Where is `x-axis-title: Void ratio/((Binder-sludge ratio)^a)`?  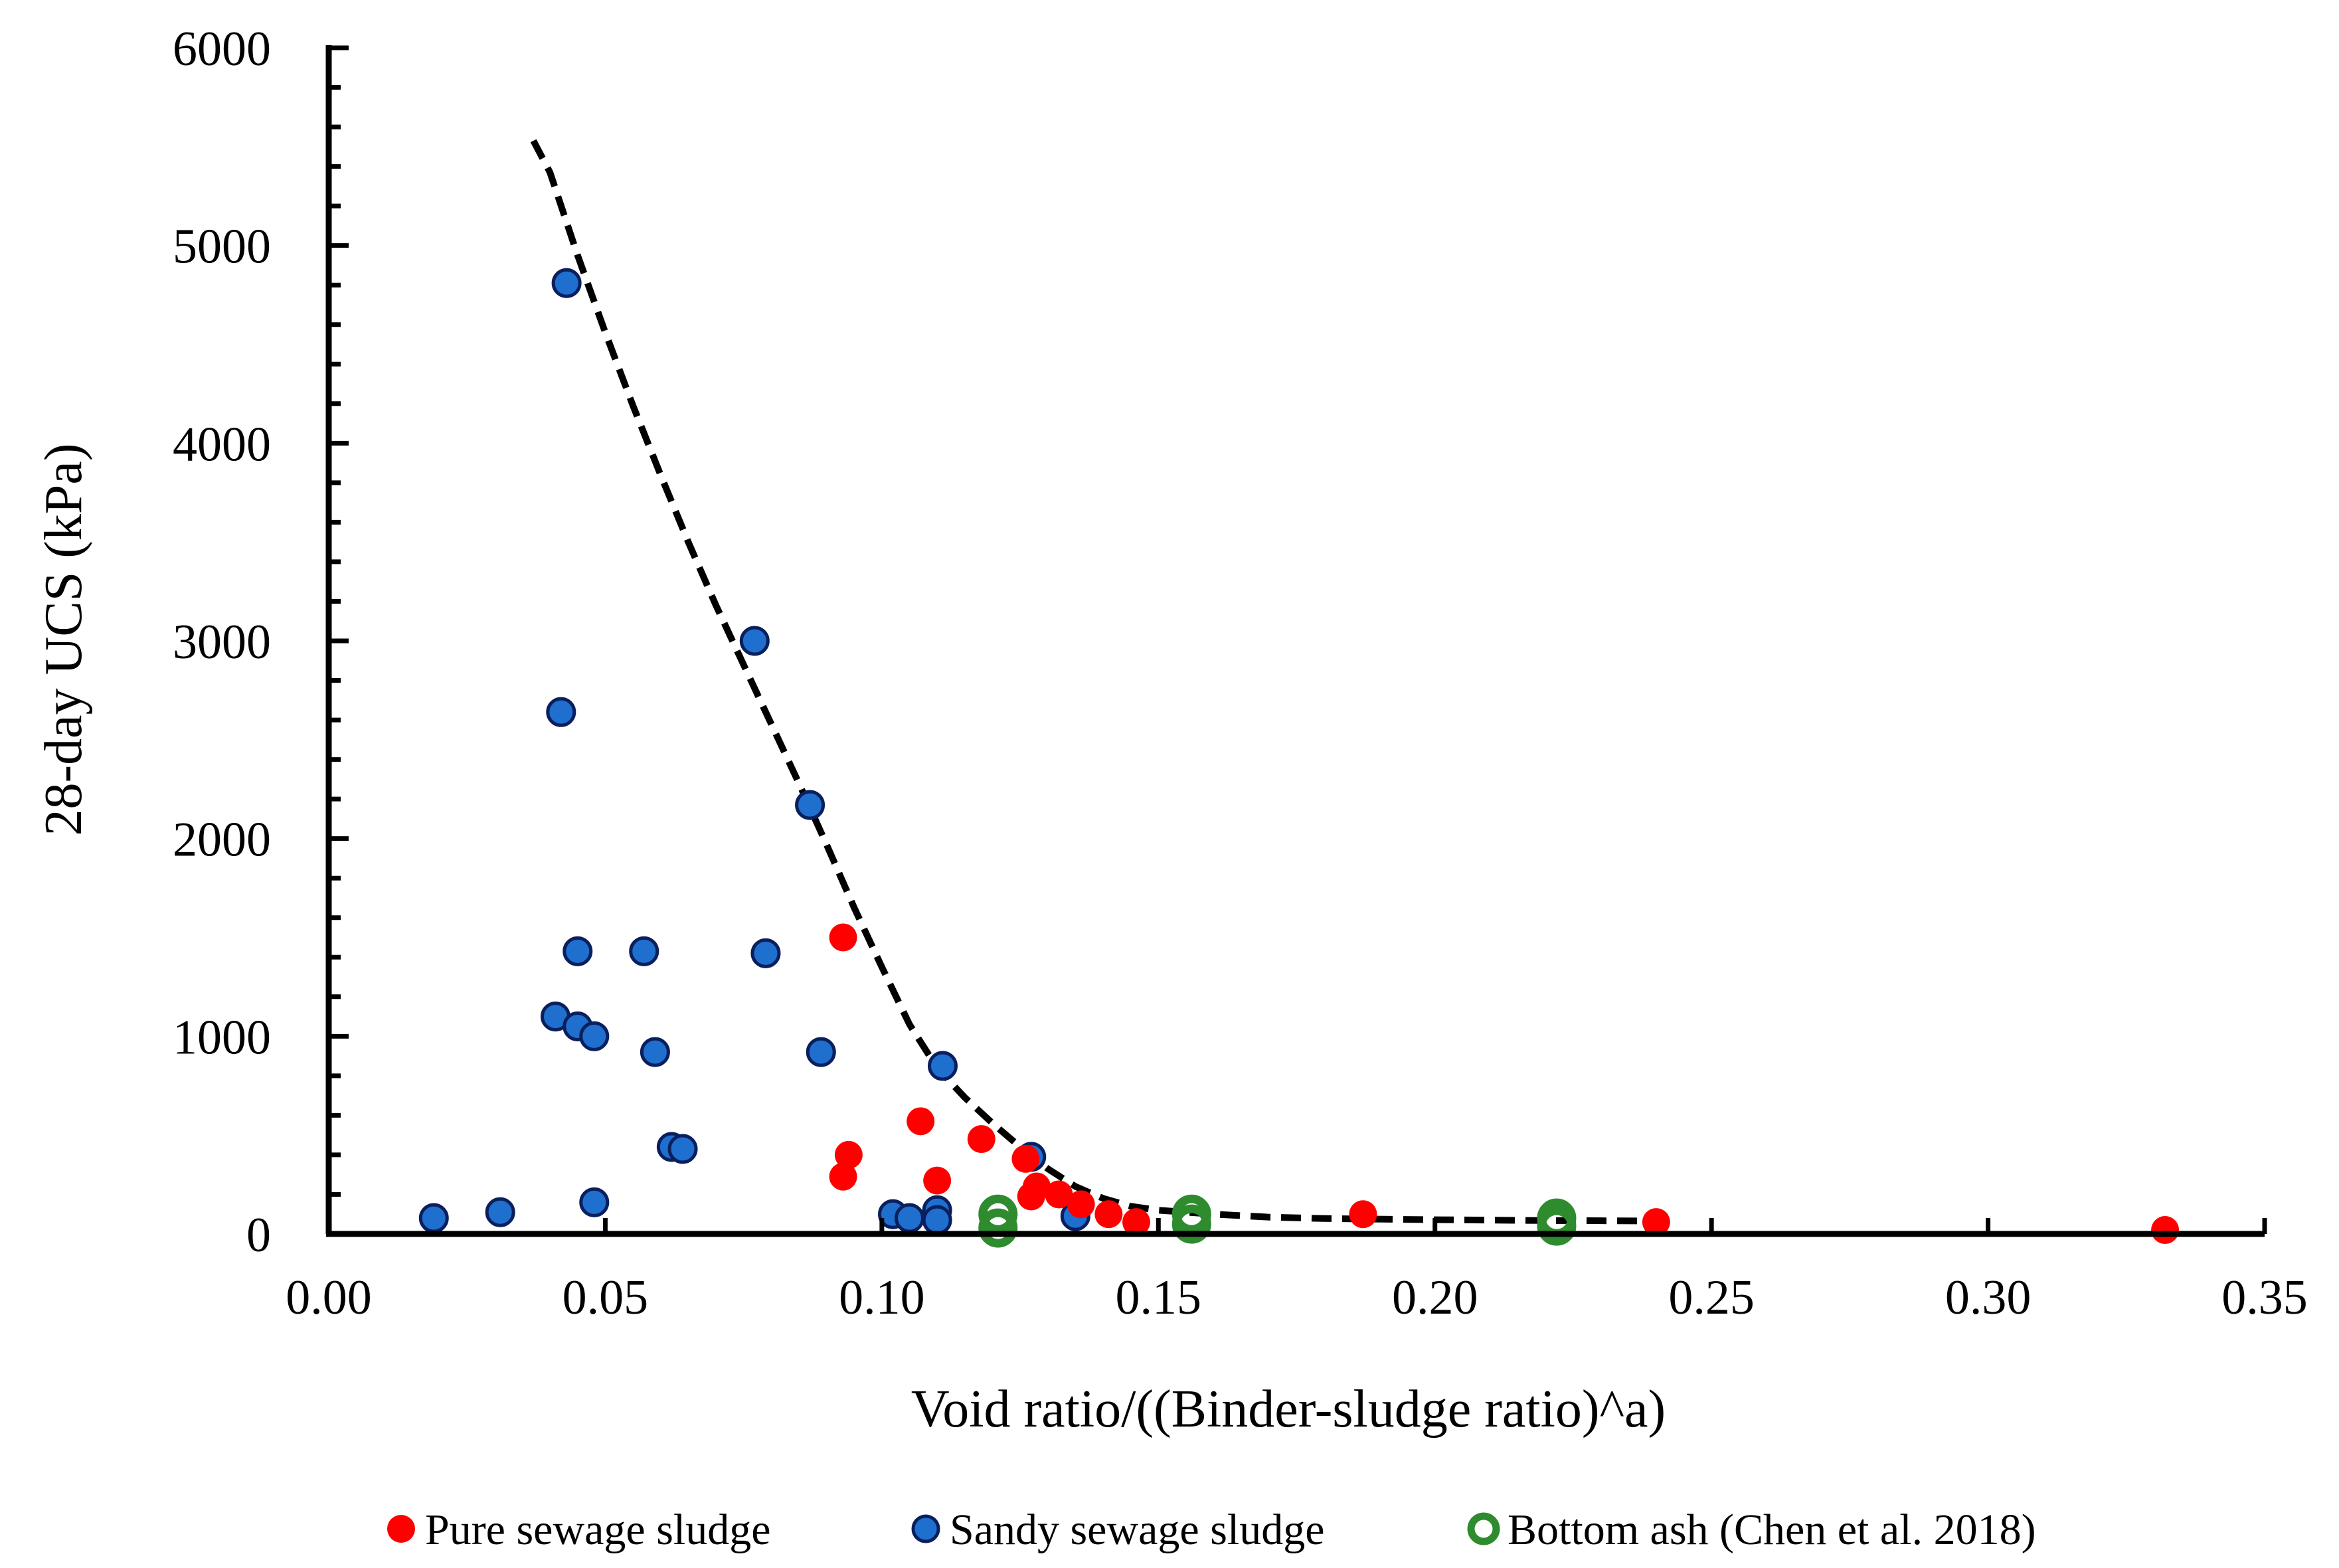
x-axis-title: Void ratio/((Binder-sludge ratio)^a) is located at coordinates (1288, 1409).